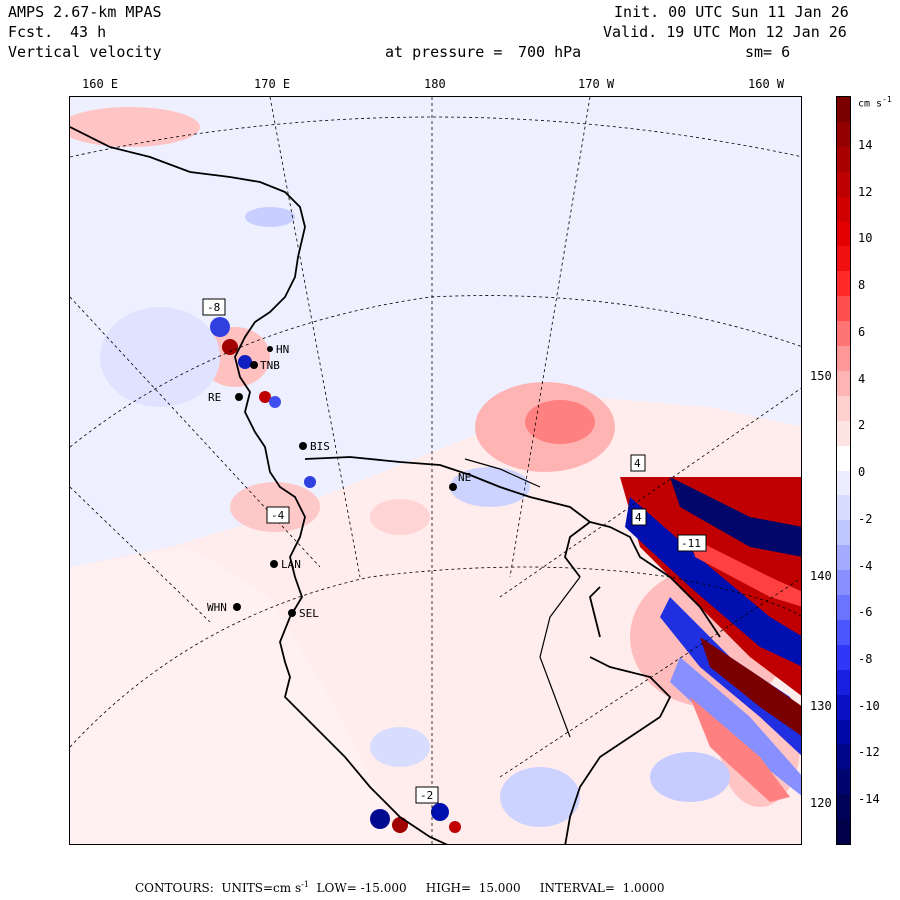 The width and height of the screenshot is (900, 900). Describe the element at coordinates (550, 52) in the screenshot. I see `pressure-value: 700 hPa` at that location.